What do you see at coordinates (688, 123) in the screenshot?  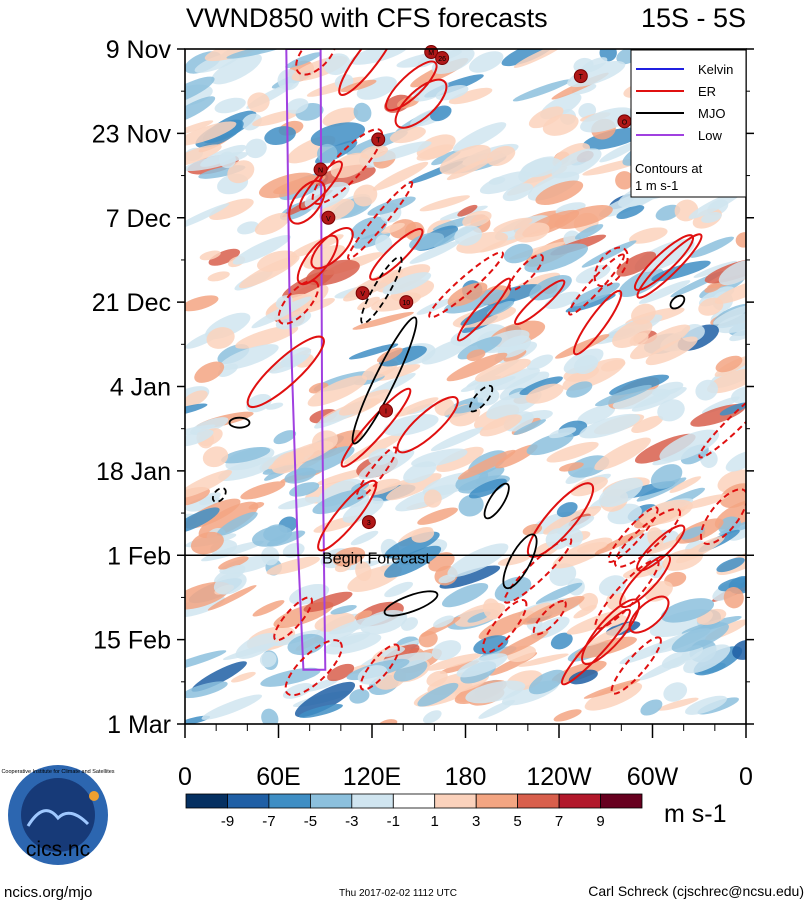 I see `legend: Kelvin ER MJO Low Contours at 1 m s-1` at bounding box center [688, 123].